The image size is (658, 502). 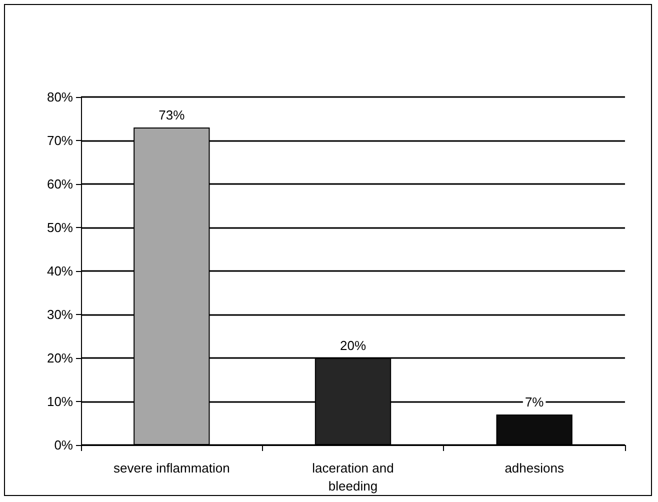 What do you see at coordinates (64, 445) in the screenshot?
I see `y-tick-label: 0%` at bounding box center [64, 445].